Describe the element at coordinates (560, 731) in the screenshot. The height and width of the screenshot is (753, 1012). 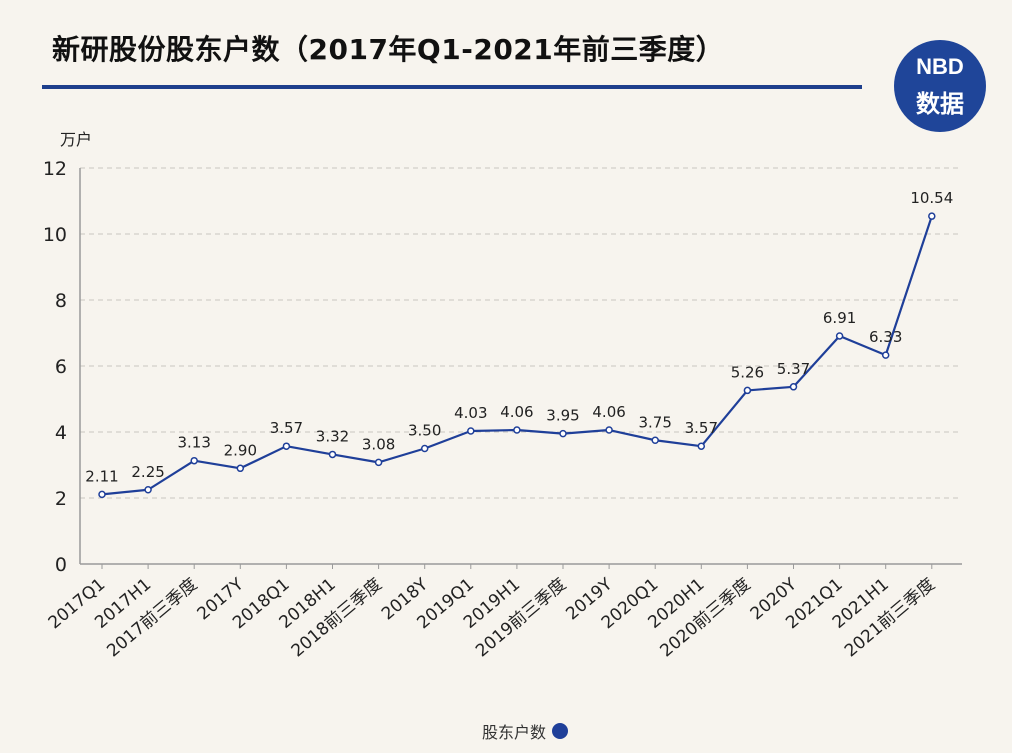
I see `legend-swatch` at that location.